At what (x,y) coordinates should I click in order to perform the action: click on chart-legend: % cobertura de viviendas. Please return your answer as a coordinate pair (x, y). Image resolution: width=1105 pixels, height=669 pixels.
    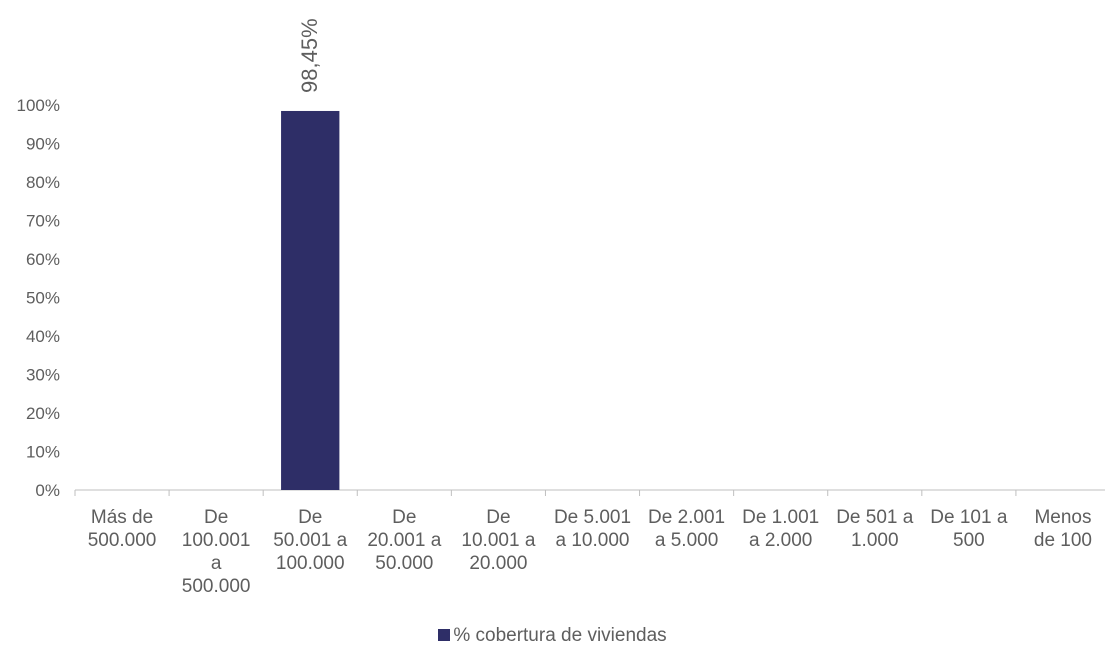
    Looking at the image, I should click on (552, 636).